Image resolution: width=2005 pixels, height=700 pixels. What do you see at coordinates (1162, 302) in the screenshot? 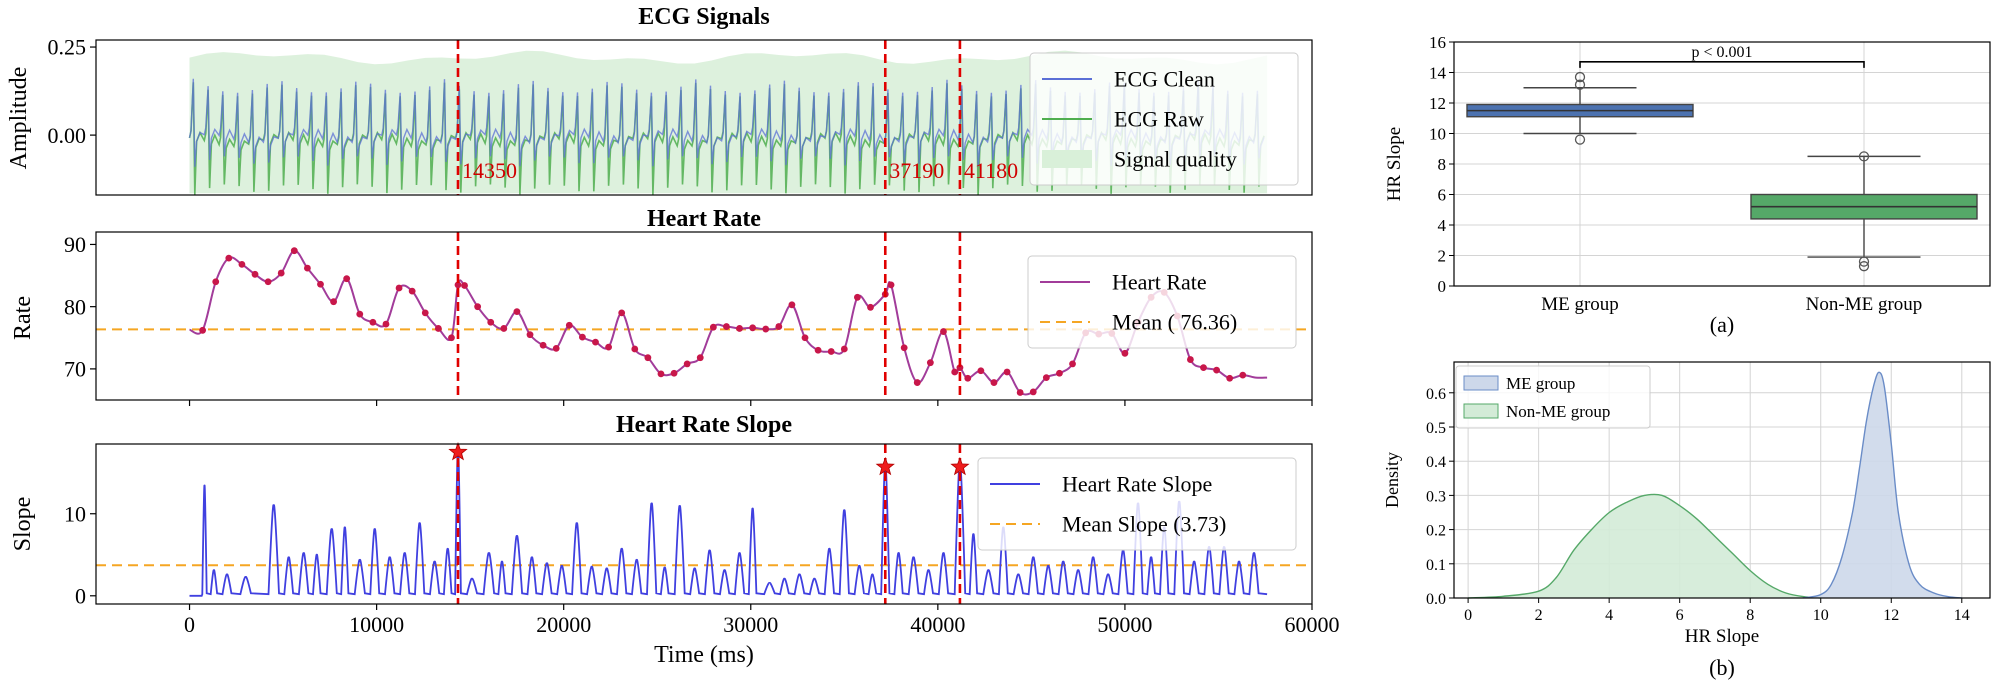
I see `legend: Heart Rate Mean ( 76.36)` at bounding box center [1162, 302].